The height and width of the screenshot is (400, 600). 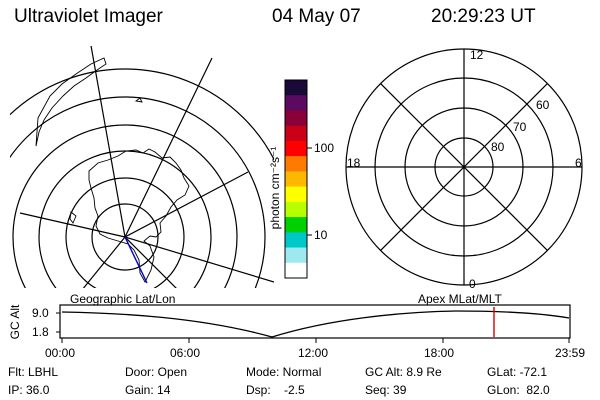 I want to click on colorbar-tick-100: 100, so click(x=324, y=148).